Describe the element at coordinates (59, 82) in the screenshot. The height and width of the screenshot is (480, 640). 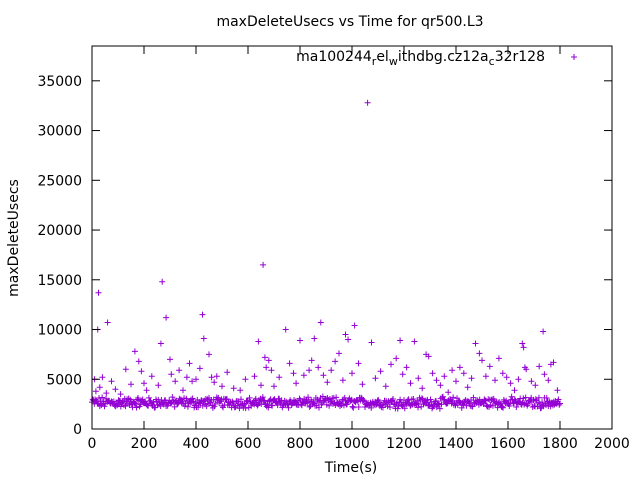
I see `y-tick-label: 35000` at that location.